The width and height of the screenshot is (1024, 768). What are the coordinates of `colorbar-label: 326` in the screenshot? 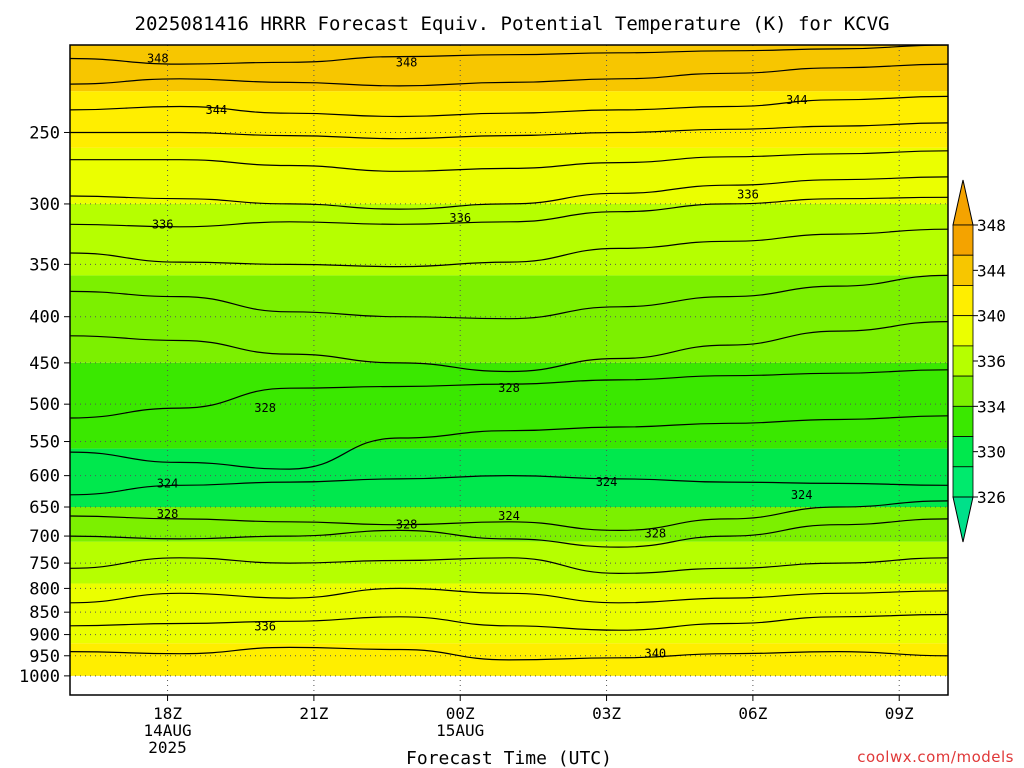 It's located at (991, 497).